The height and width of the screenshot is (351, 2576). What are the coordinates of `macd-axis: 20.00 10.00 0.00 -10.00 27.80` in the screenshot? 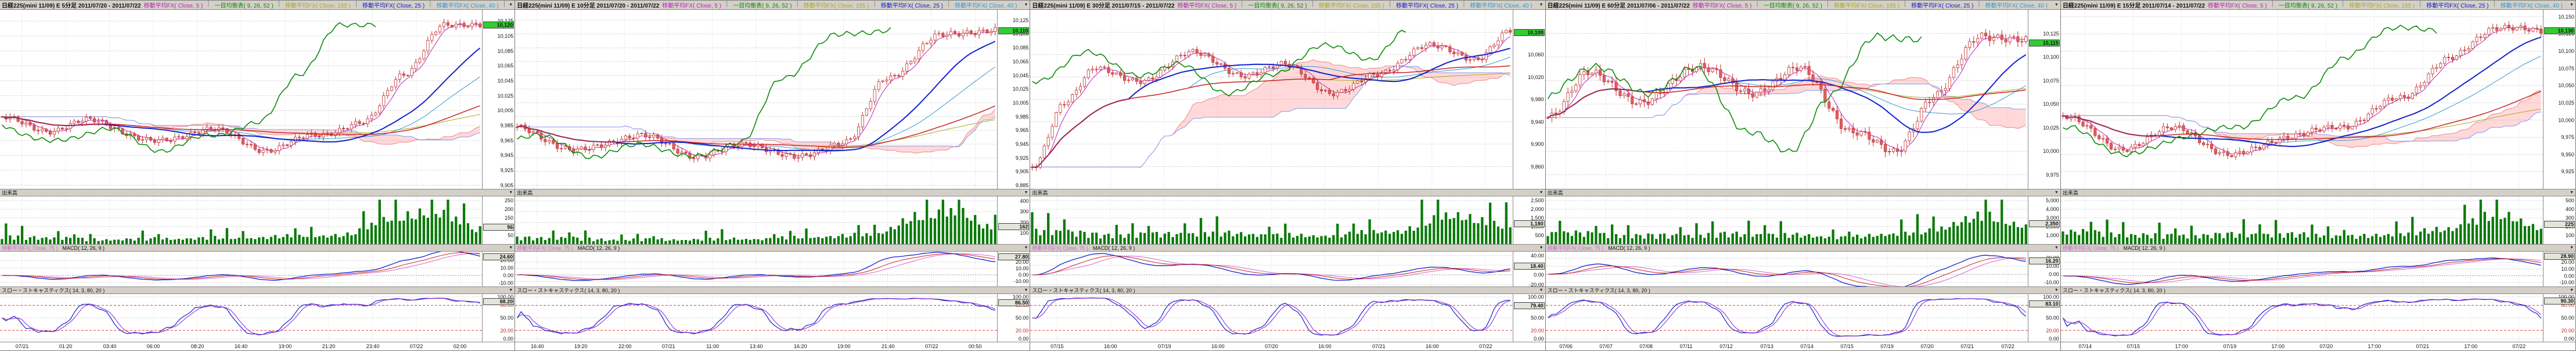 It's located at (1013, 269).